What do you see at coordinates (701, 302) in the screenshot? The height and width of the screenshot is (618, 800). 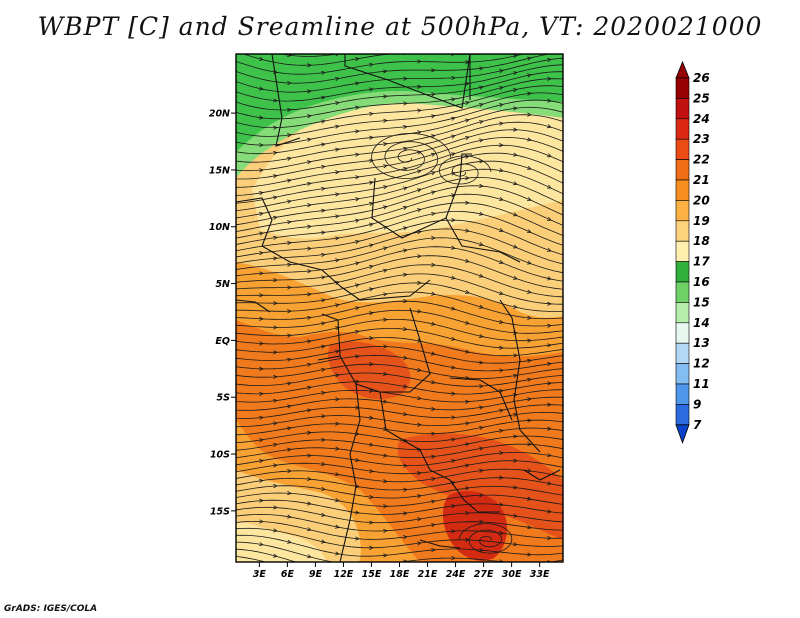 I see `colorbar-label: 15` at bounding box center [701, 302].